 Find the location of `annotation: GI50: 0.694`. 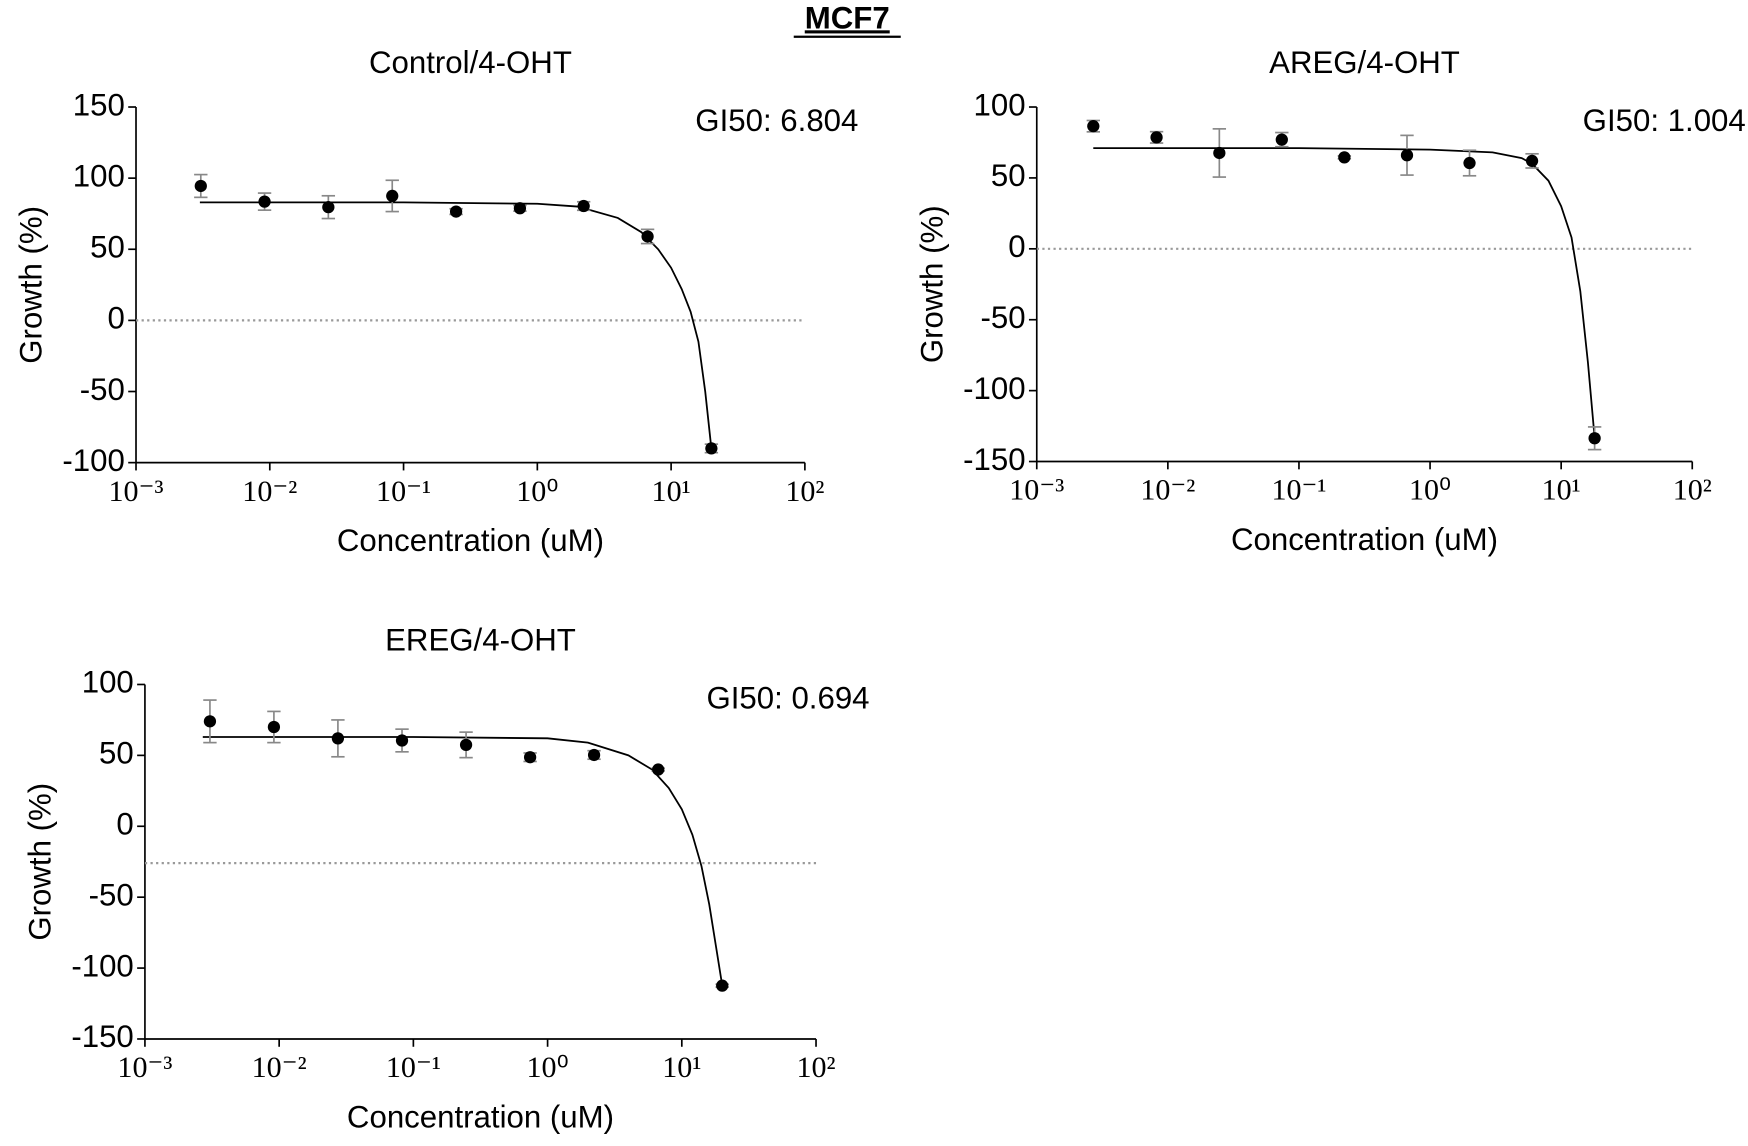

annotation: GI50: 0.694 is located at coordinates (787, 697).